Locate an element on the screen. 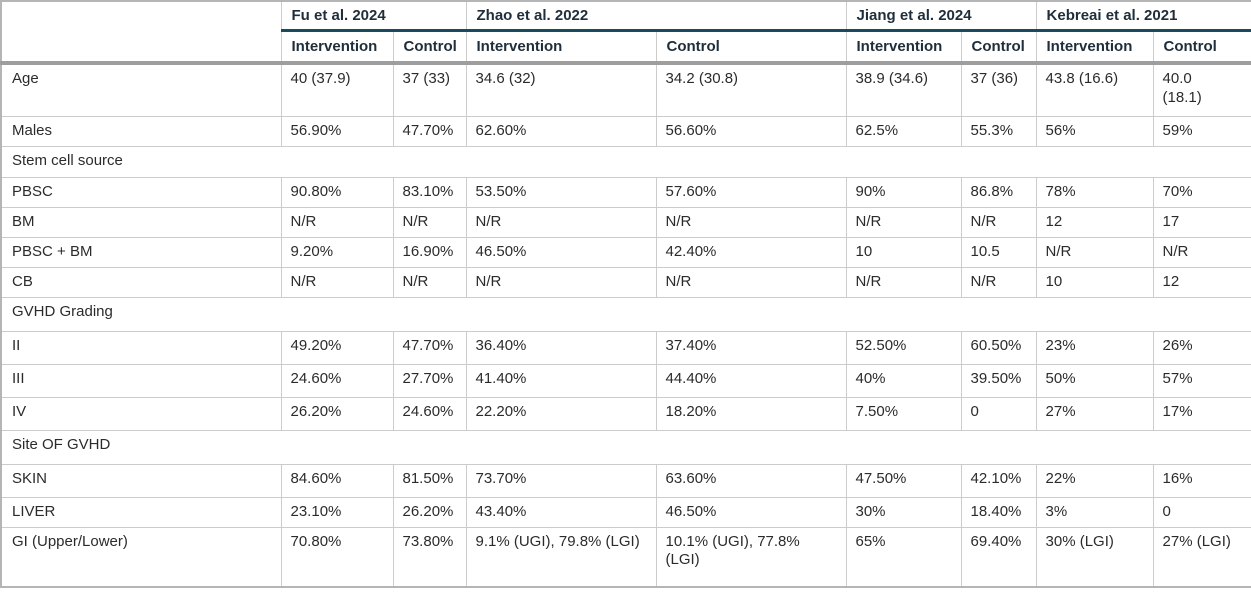 The height and width of the screenshot is (597, 1251). table-cell: 42.10% is located at coordinates (998, 480).